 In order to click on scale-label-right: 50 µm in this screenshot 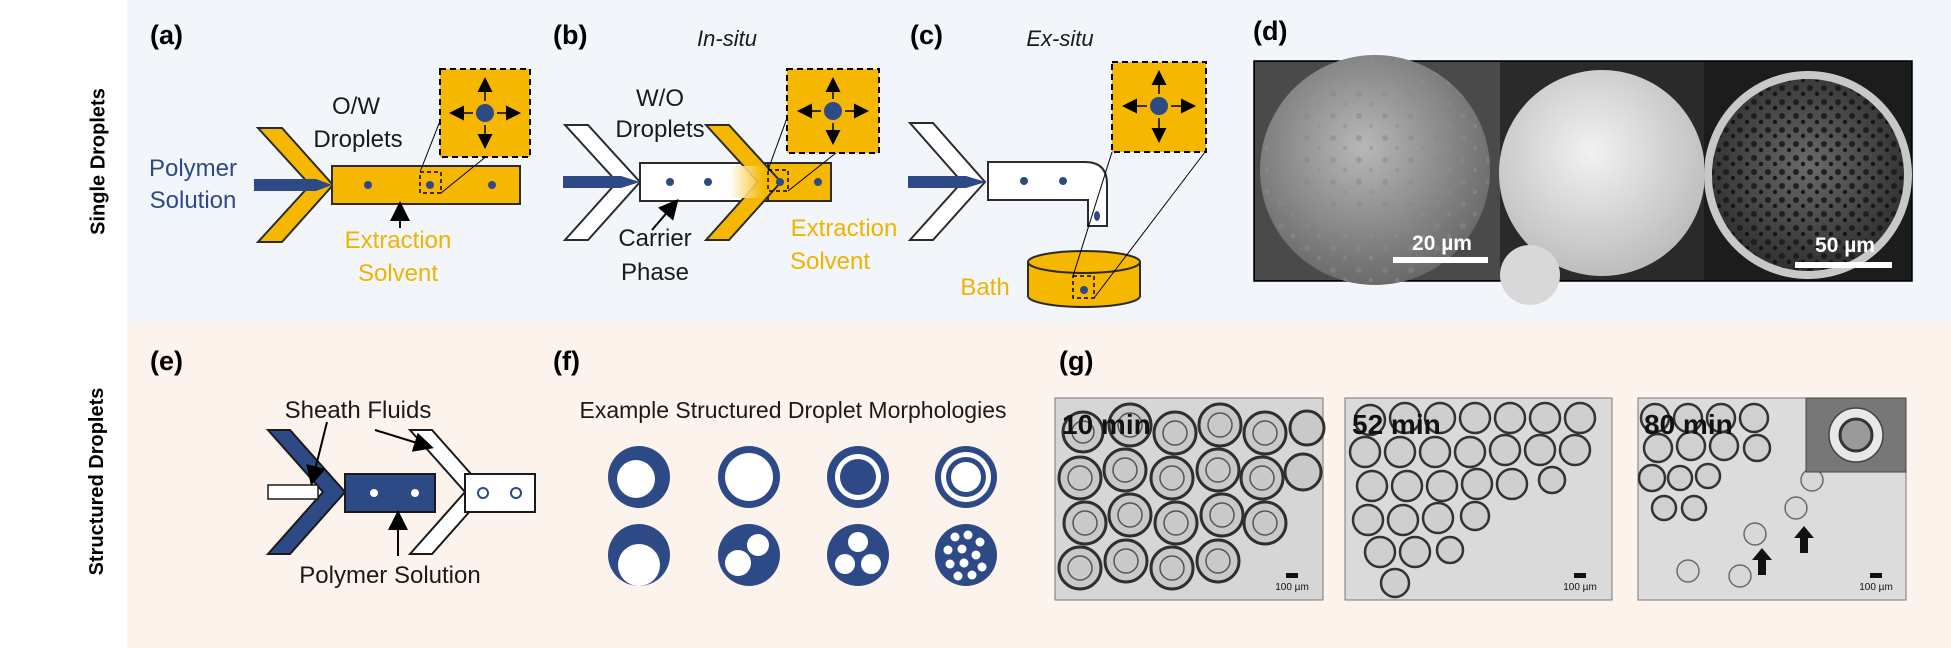, I will do `click(1845, 245)`.